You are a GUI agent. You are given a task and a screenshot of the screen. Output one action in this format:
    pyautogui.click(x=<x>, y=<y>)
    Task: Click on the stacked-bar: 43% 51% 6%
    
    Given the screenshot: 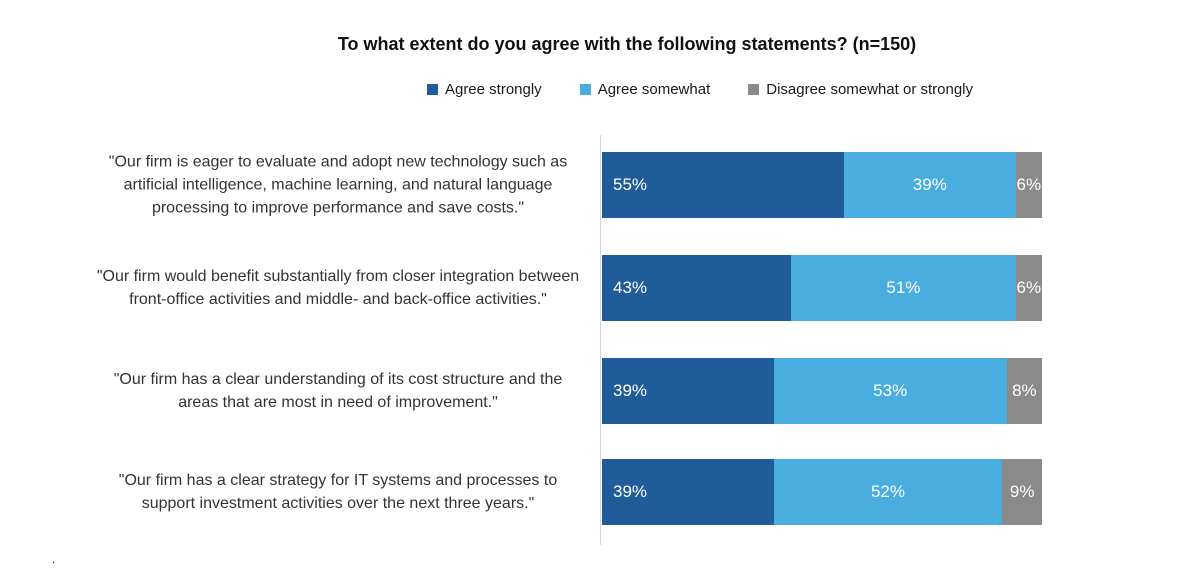 What is the action you would take?
    pyautogui.click(x=822, y=288)
    